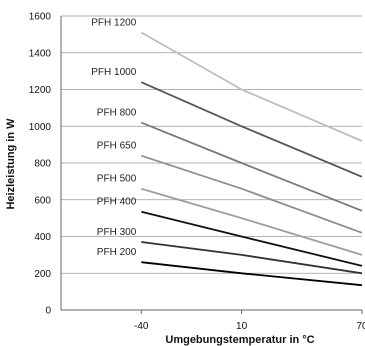  What do you see at coordinates (113, 23) in the screenshot?
I see `series-label-pfh-1200: PFH 1200` at bounding box center [113, 23].